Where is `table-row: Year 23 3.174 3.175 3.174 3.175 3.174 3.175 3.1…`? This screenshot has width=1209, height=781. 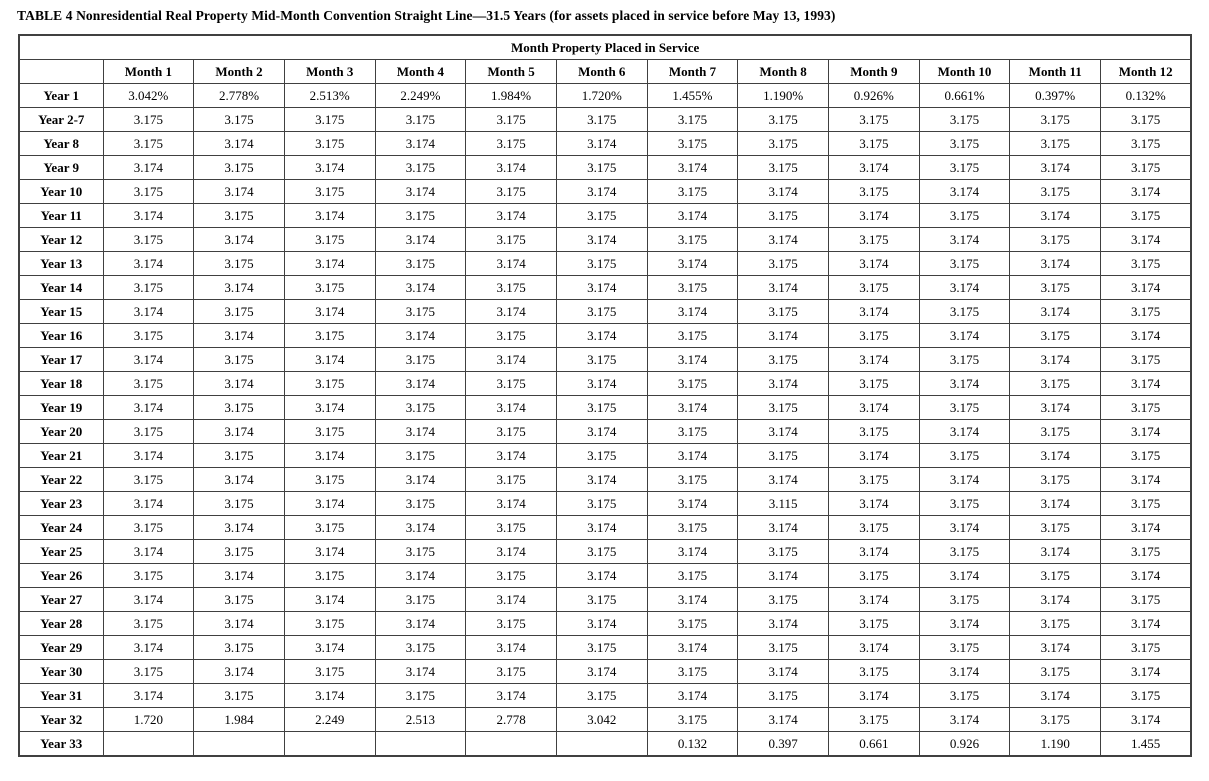 table-row: Year 23 3.174 3.175 3.174 3.175 3.174 3.175 3.1… is located at coordinates (605, 503).